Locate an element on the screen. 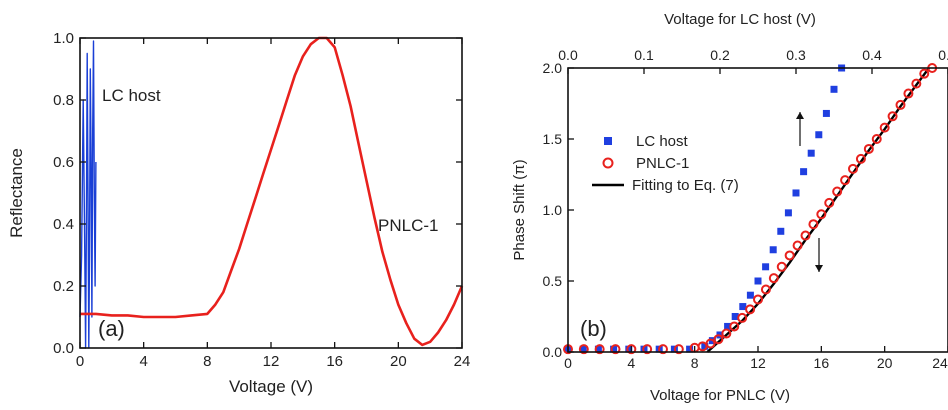 The height and width of the screenshot is (410, 948). series-line-lc-host is located at coordinates (88, 194).